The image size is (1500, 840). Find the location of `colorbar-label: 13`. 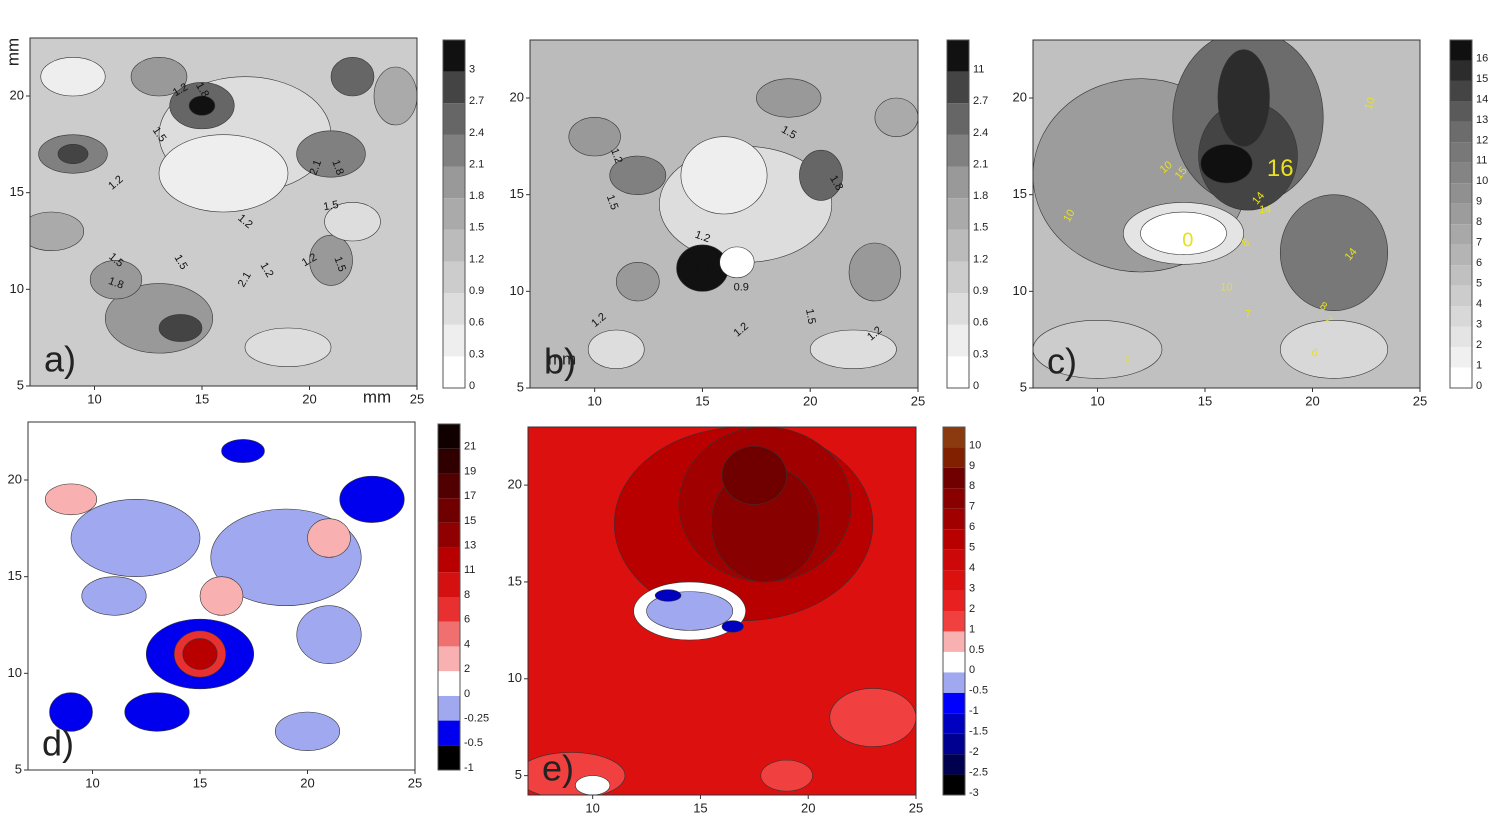

colorbar-label: 13 is located at coordinates (470, 545).